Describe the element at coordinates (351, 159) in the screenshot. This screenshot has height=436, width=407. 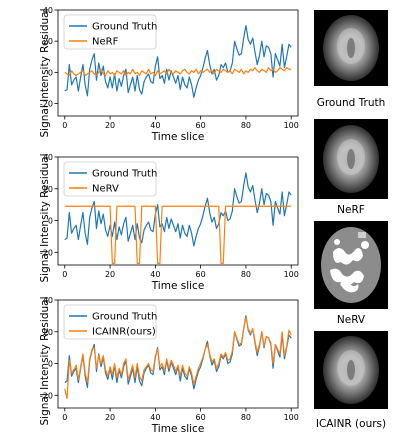
I see `brain-image-nerf` at that location.